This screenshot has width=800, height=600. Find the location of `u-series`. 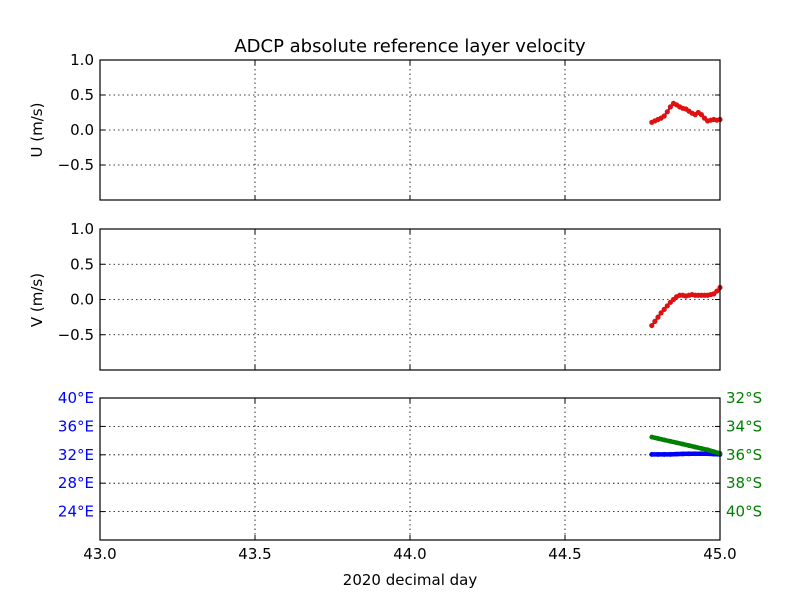

u-series is located at coordinates (686, 112).